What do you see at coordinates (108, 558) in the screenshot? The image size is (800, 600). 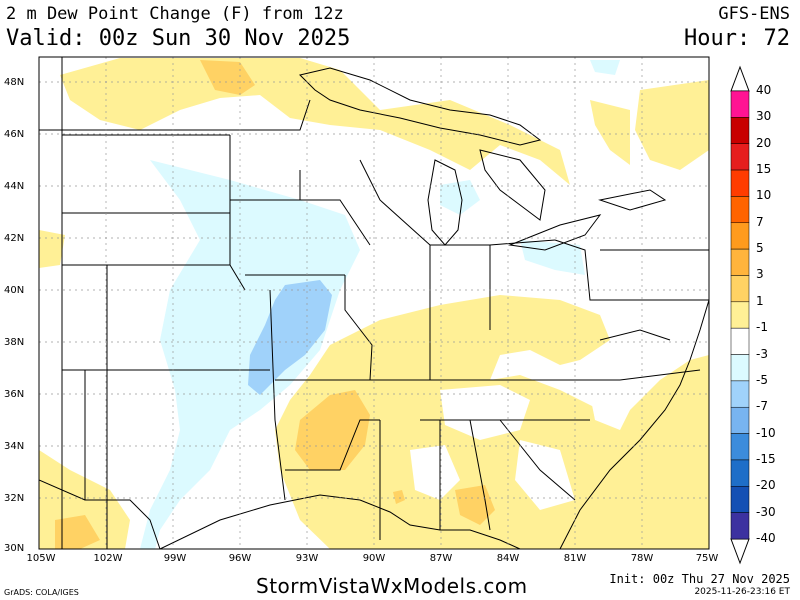 I see `lon-label: 102W` at bounding box center [108, 558].